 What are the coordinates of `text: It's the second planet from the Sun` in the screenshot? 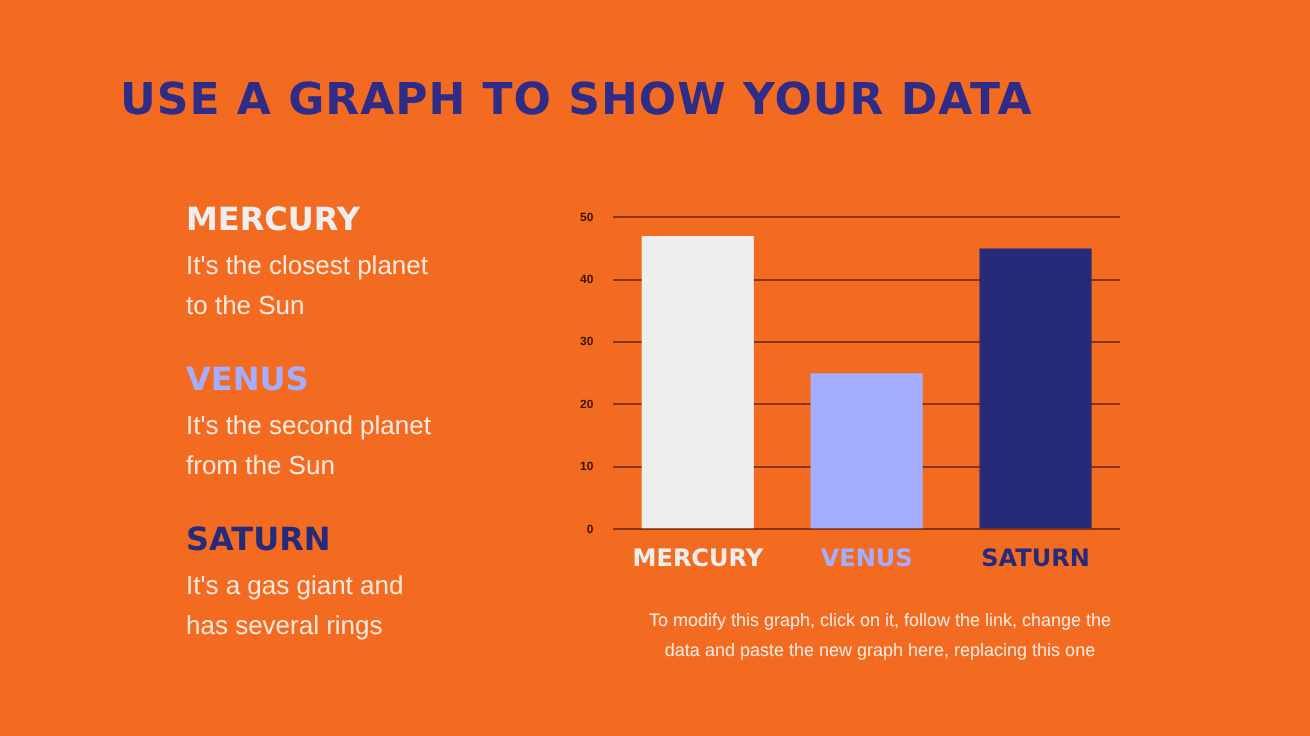 It's located at (309, 446).